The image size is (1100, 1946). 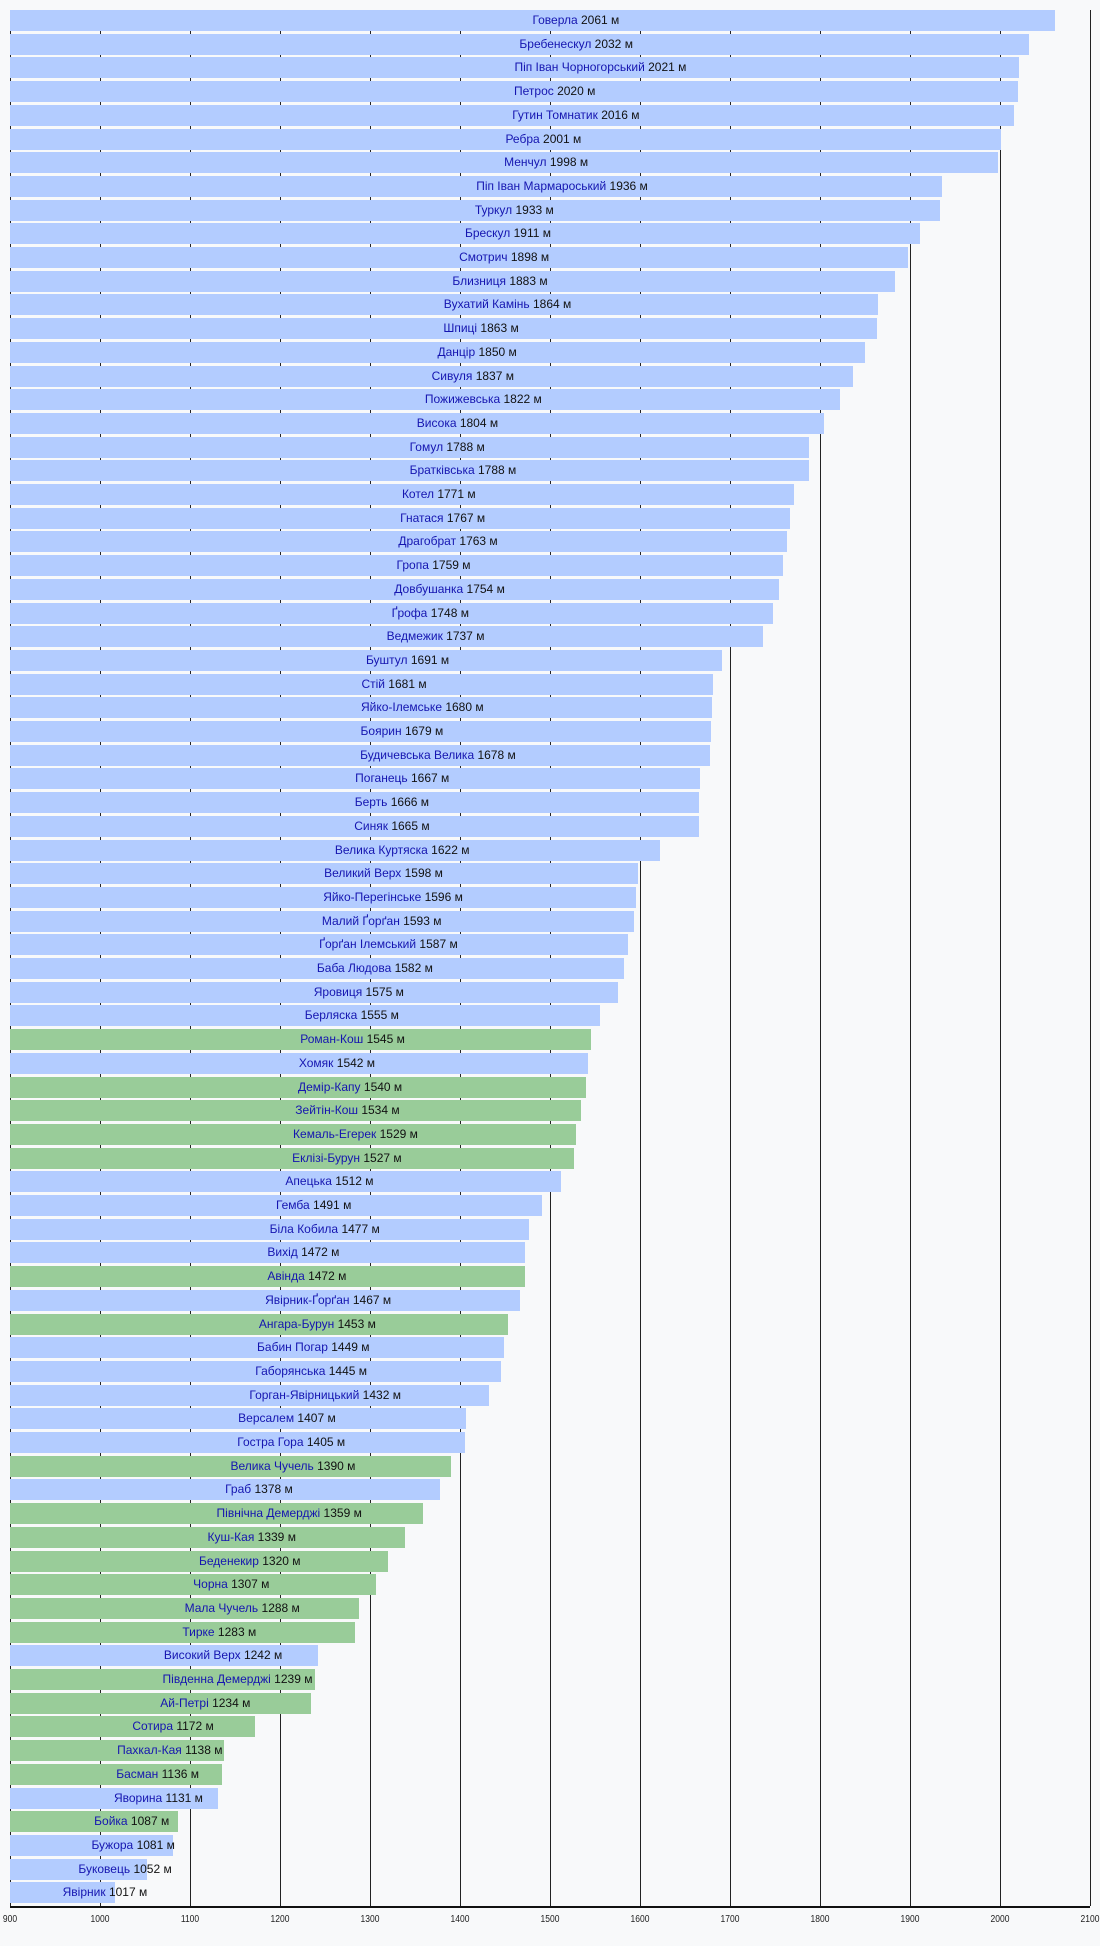 I want to click on mountain-name-link: Берть, so click(x=371, y=802).